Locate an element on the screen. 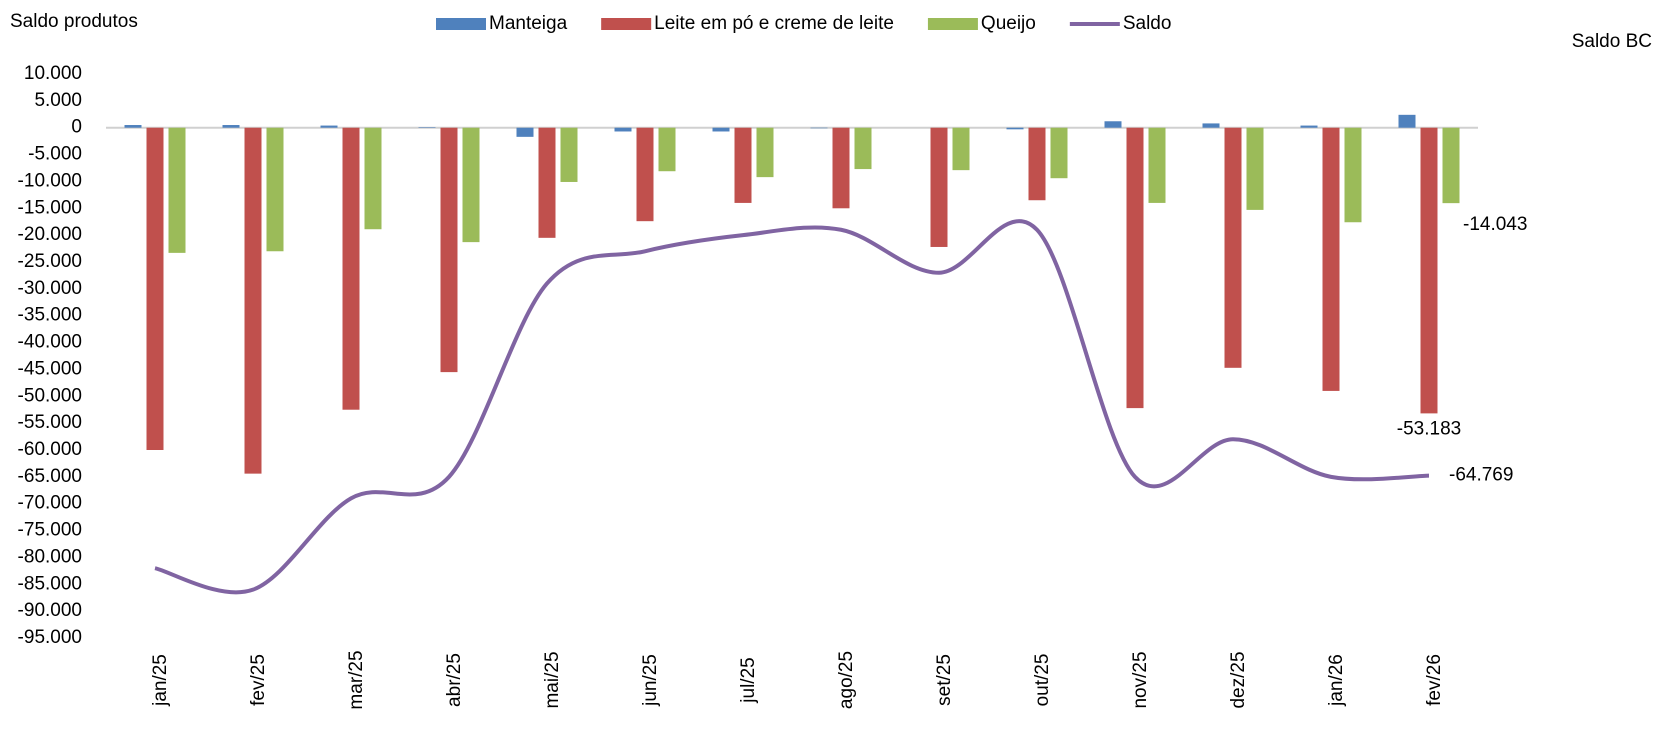 The width and height of the screenshot is (1659, 750). y-tick-label: -35.000 is located at coordinates (50, 315).